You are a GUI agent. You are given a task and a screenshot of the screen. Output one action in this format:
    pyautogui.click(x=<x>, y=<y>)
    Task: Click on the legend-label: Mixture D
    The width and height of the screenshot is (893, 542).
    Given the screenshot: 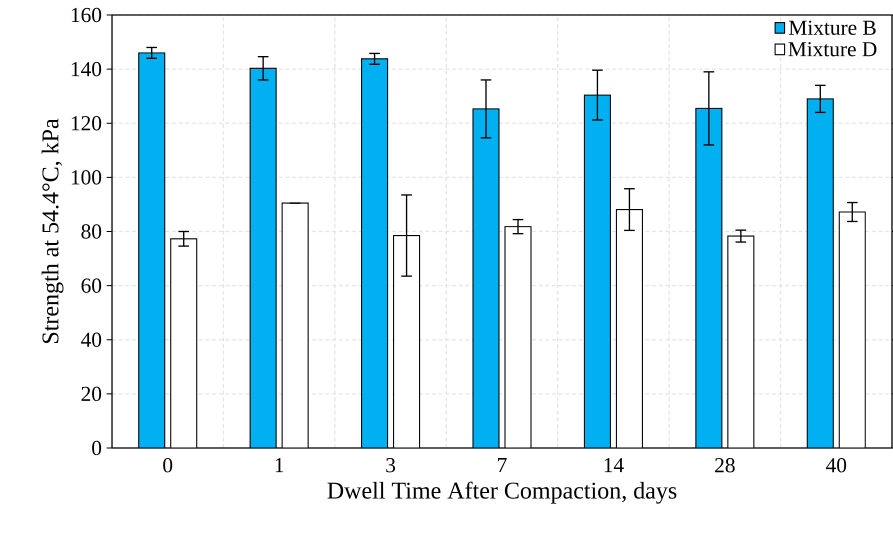 What is the action you would take?
    pyautogui.click(x=832, y=49)
    